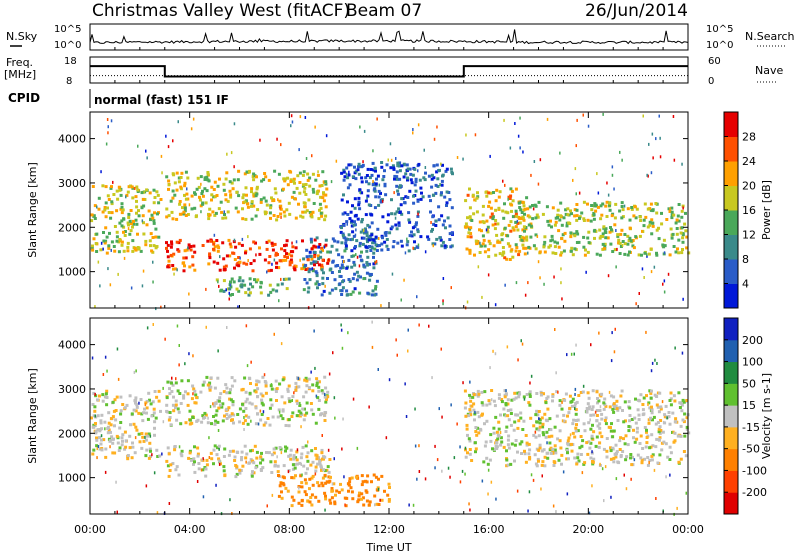 The height and width of the screenshot is (554, 800). Describe the element at coordinates (72, 433) in the screenshot. I see `y-tick-label: 2000` at that location.